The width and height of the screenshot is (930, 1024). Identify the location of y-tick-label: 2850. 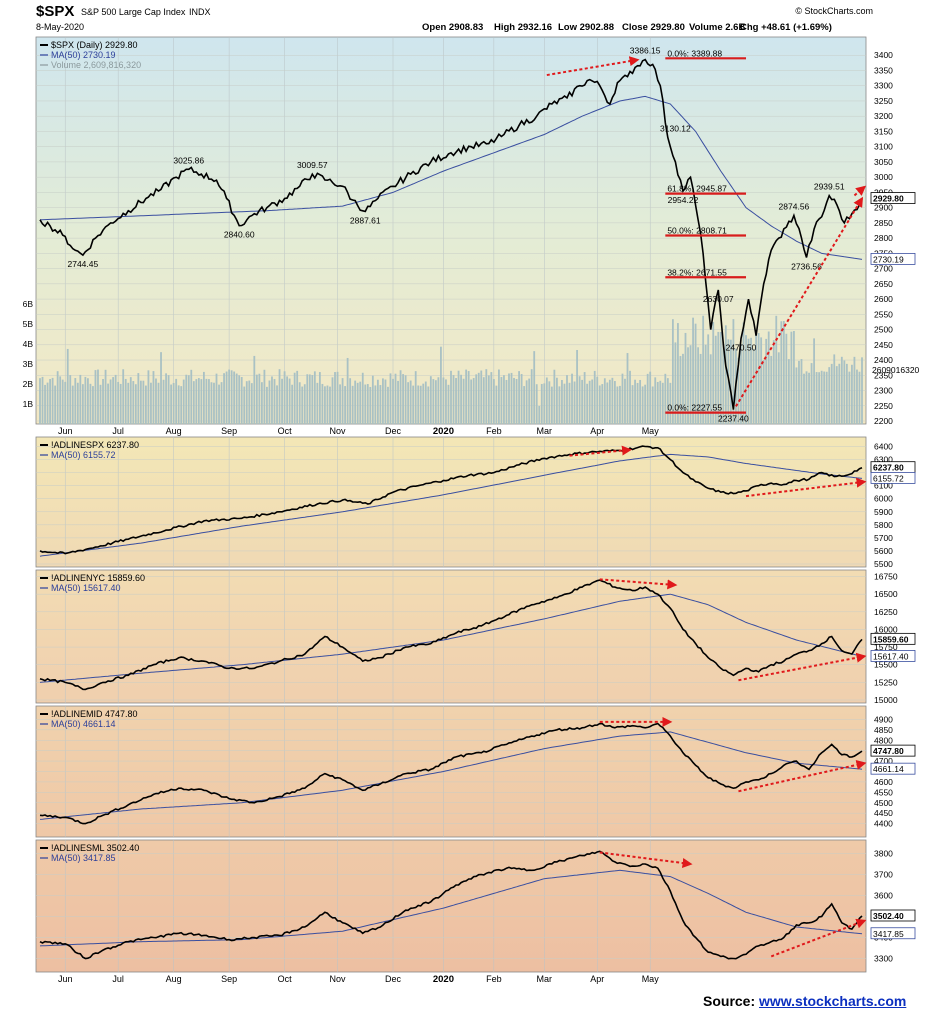
(883, 223).